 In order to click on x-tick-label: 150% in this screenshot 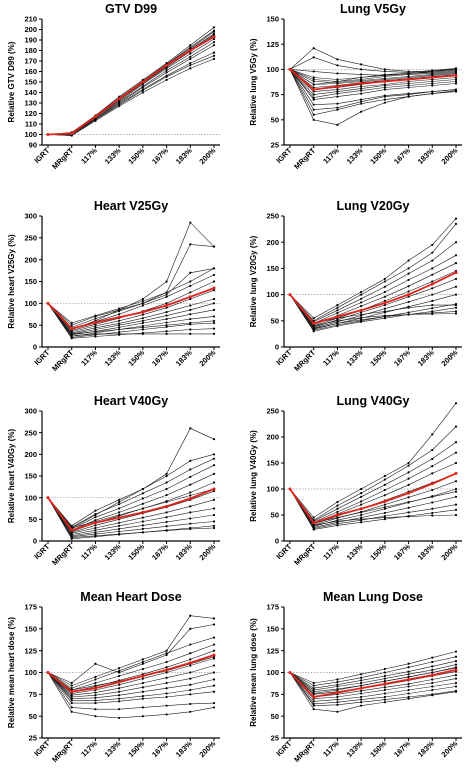, I will do `click(136, 552)`.